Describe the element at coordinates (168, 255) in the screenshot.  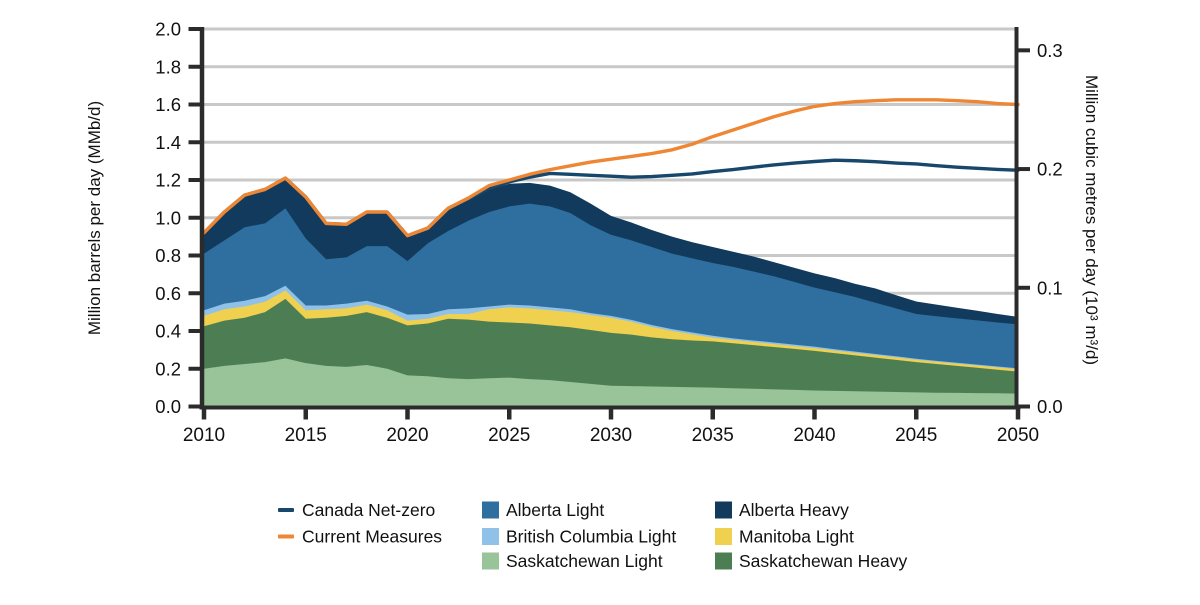
I see `y-left-tick-label: 0.8` at that location.